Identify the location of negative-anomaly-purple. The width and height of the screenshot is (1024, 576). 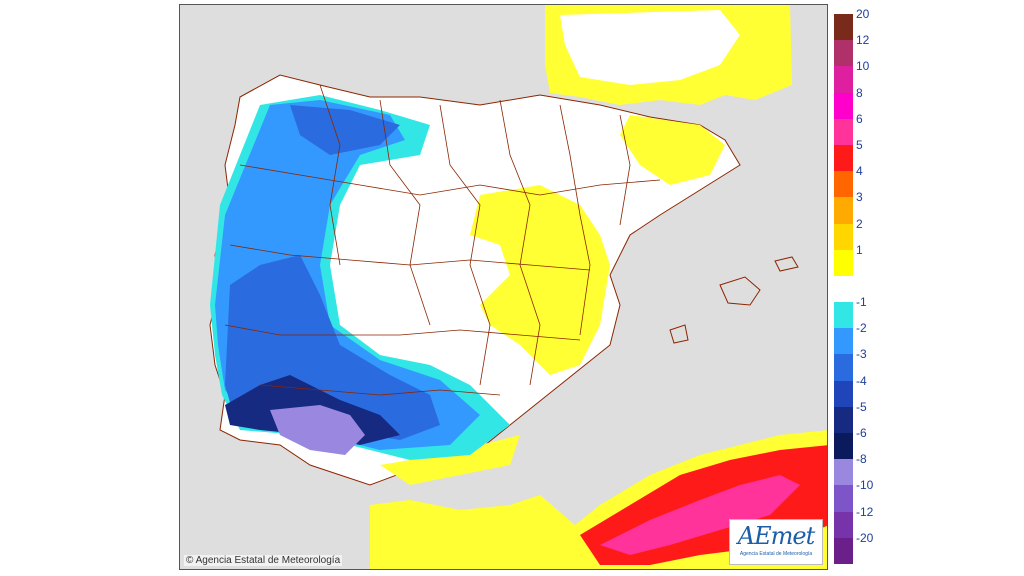
(317, 430).